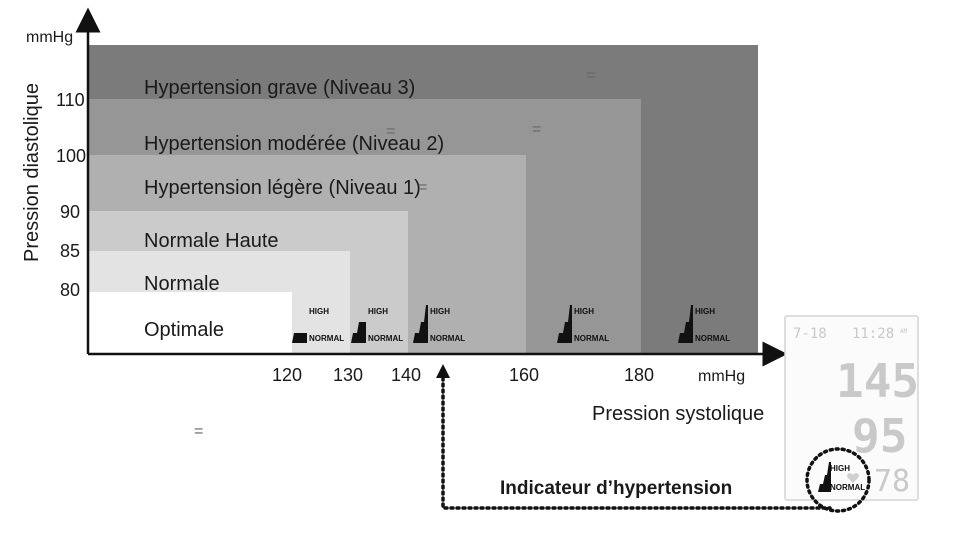  What do you see at coordinates (847, 487) in the screenshot?
I see `display-indicator-normal-label: NORMAL` at bounding box center [847, 487].